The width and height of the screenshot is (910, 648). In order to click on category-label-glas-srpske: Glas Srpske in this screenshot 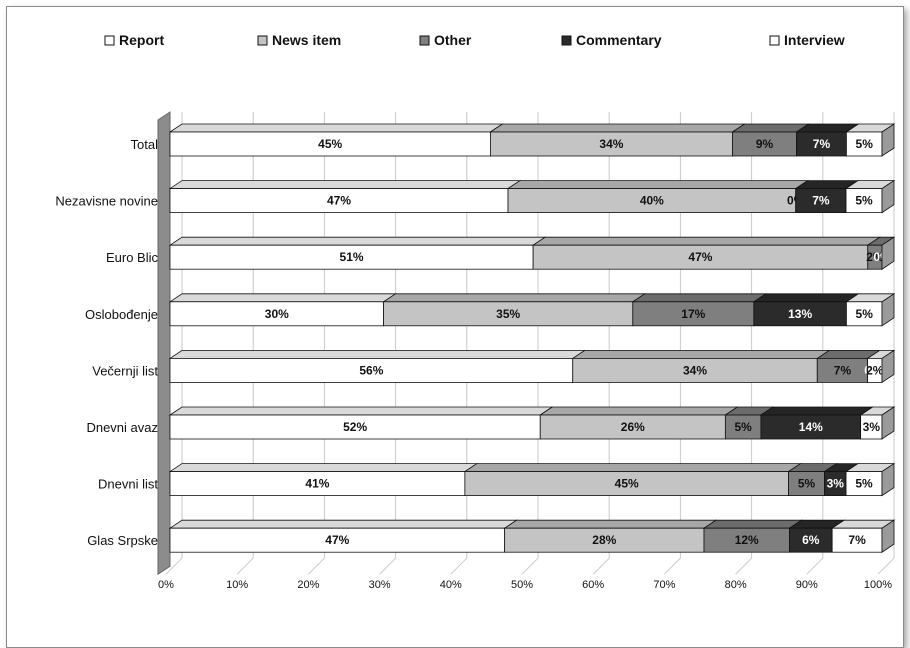, I will do `click(122, 540)`.